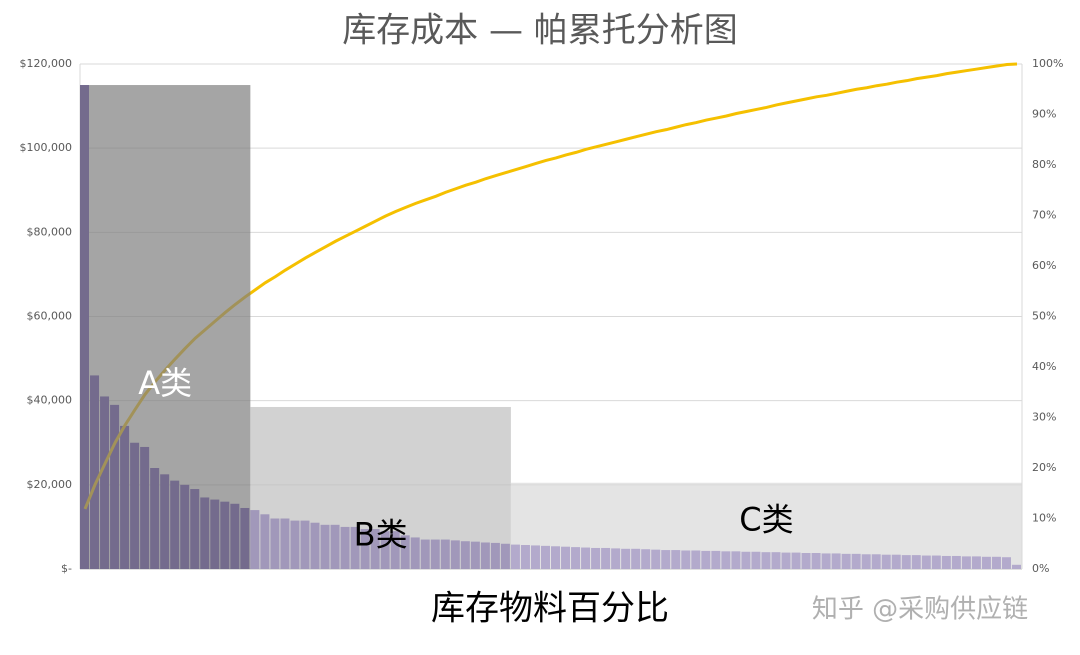  I want to click on y2-tick-label: 80%, so click(1044, 164).